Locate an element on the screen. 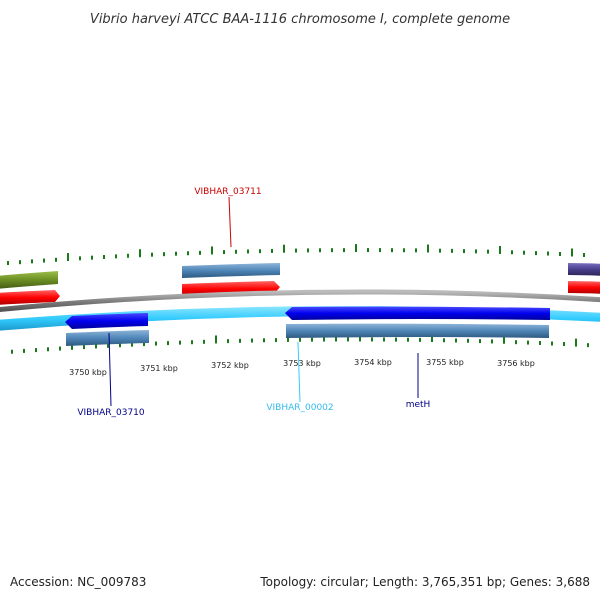  tick-label-3754: 3754 kbp is located at coordinates (373, 362).